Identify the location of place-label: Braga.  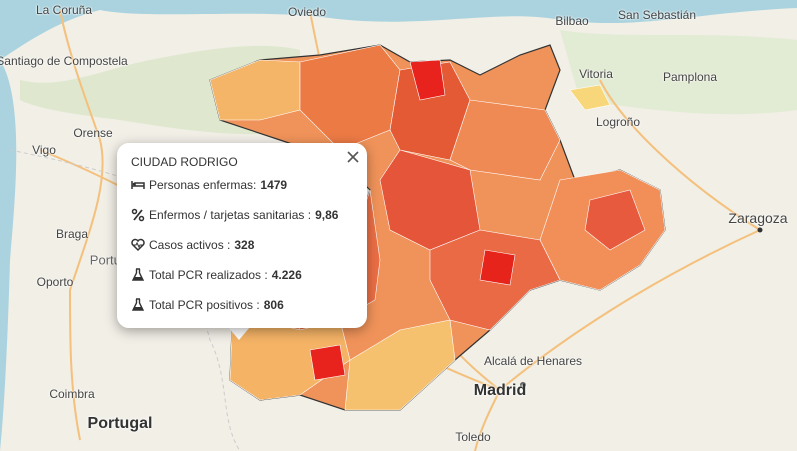
(72, 234).